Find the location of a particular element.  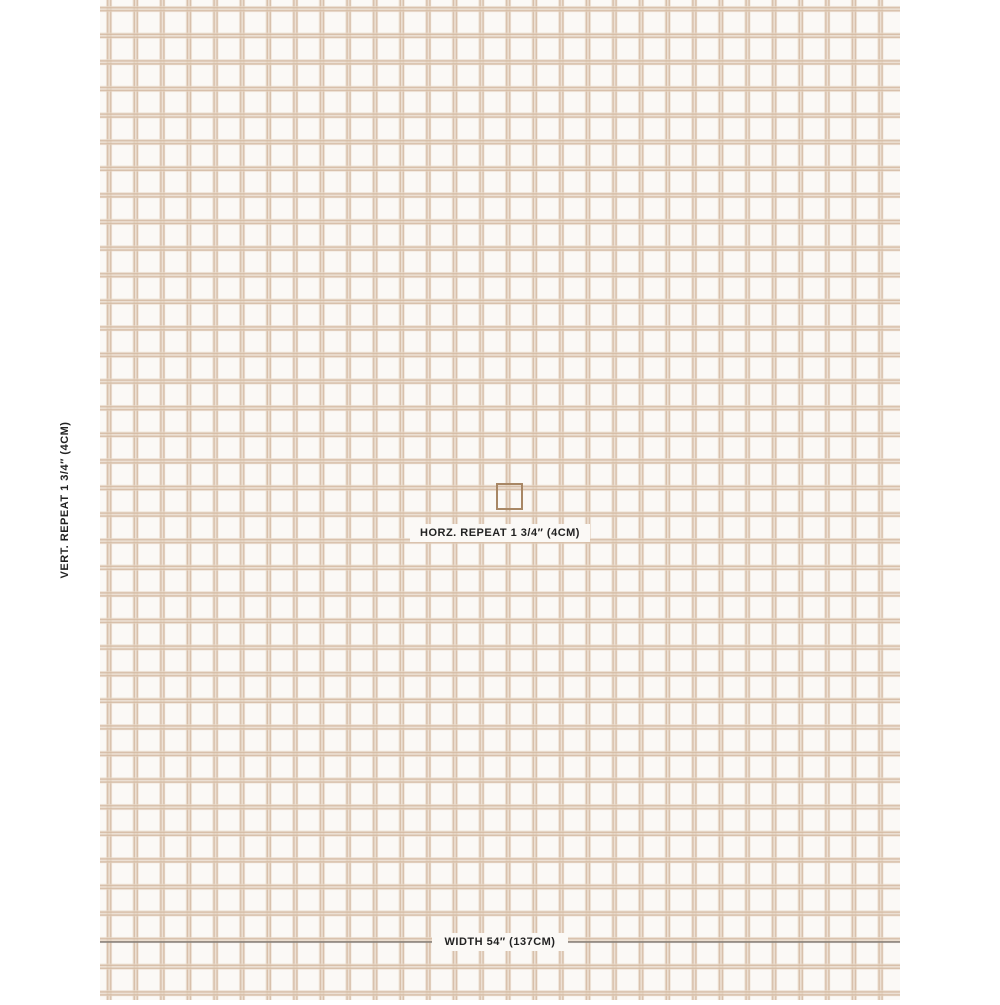

width-label: WIDTH 54″ (137CM) is located at coordinates (500, 942).